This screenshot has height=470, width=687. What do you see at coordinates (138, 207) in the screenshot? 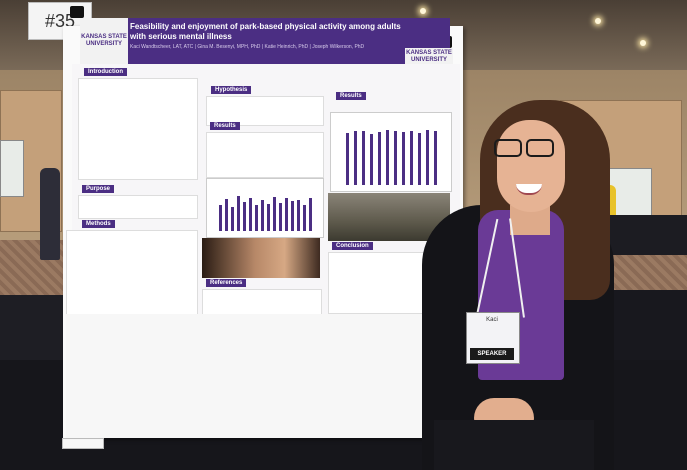
I see `purpose-text` at bounding box center [138, 207].